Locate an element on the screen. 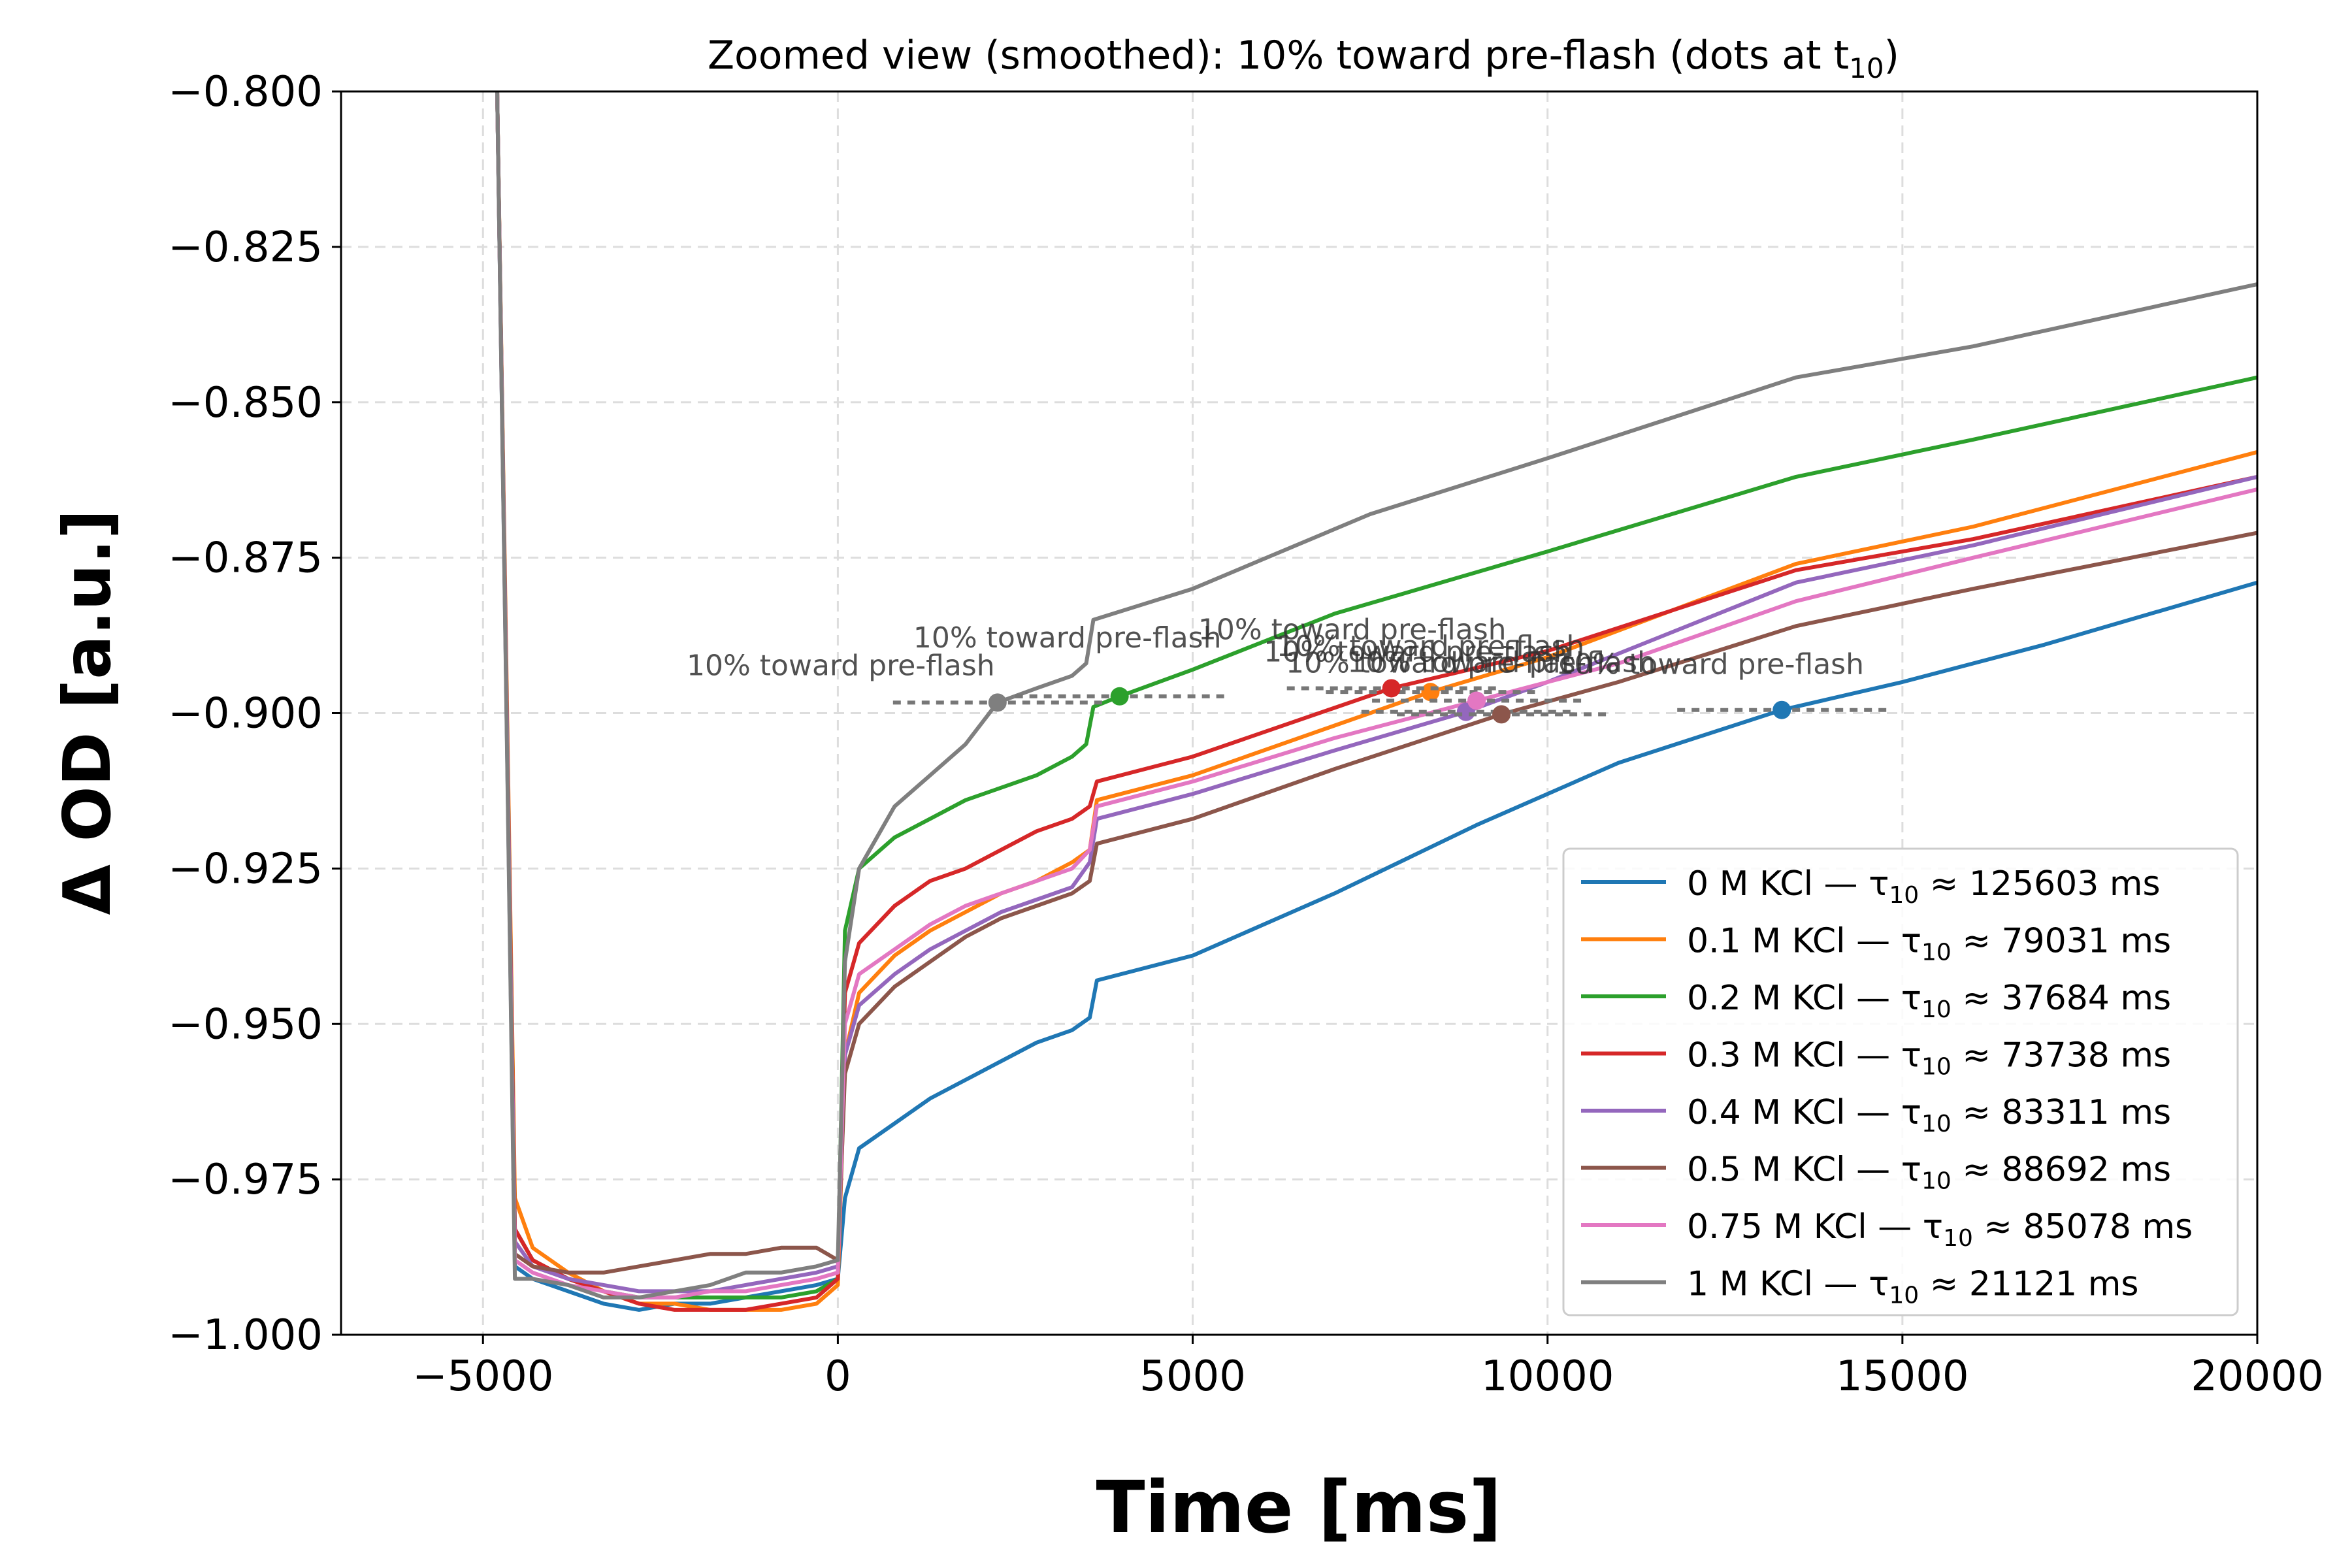  y-tick-label: −0.875 is located at coordinates (245, 558).